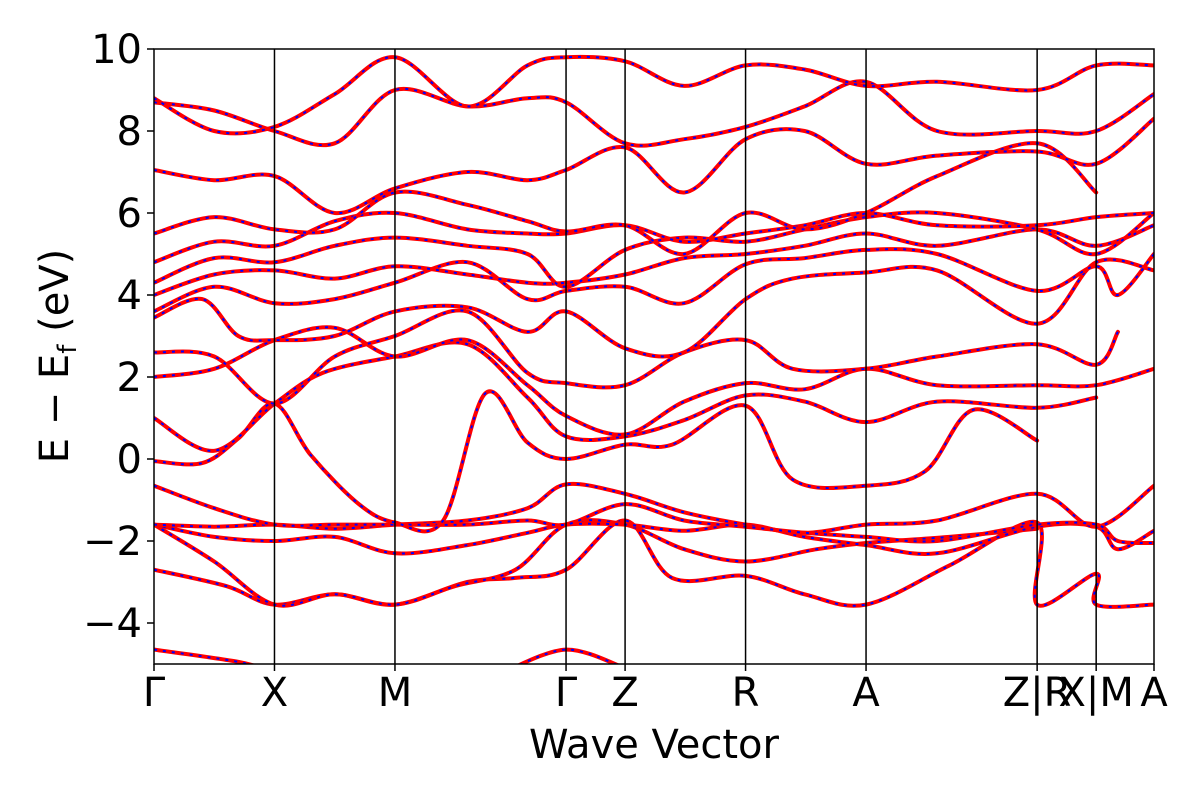 This screenshot has height=800, width=1200. Describe the element at coordinates (746, 693) in the screenshot. I see `x-tick-label-5: R` at that location.